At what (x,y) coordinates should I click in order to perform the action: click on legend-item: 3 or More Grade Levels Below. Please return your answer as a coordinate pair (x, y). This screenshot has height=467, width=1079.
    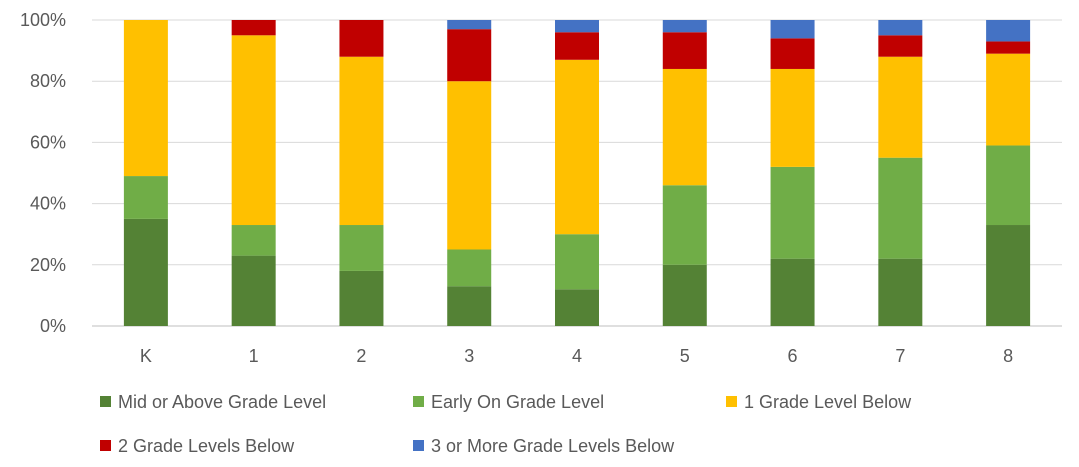
    Looking at the image, I should click on (544, 446).